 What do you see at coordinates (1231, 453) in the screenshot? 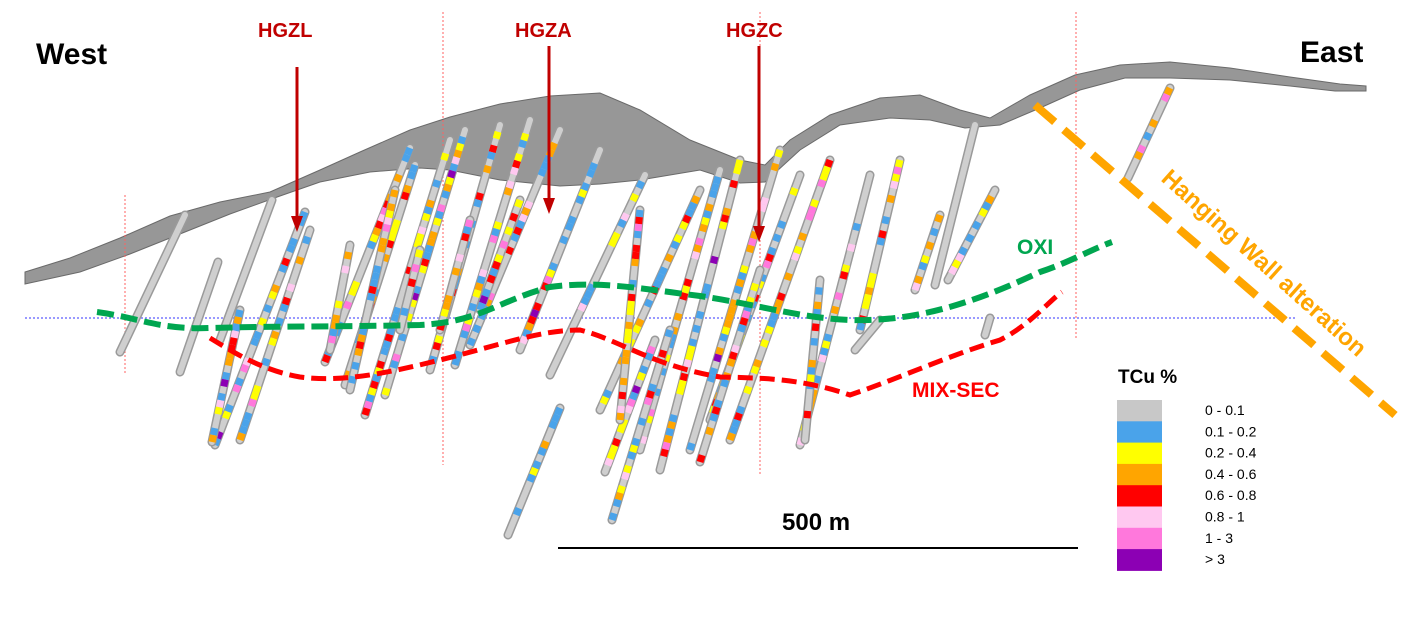
I see `legend-label: 0.2 - 0.4` at bounding box center [1231, 453].